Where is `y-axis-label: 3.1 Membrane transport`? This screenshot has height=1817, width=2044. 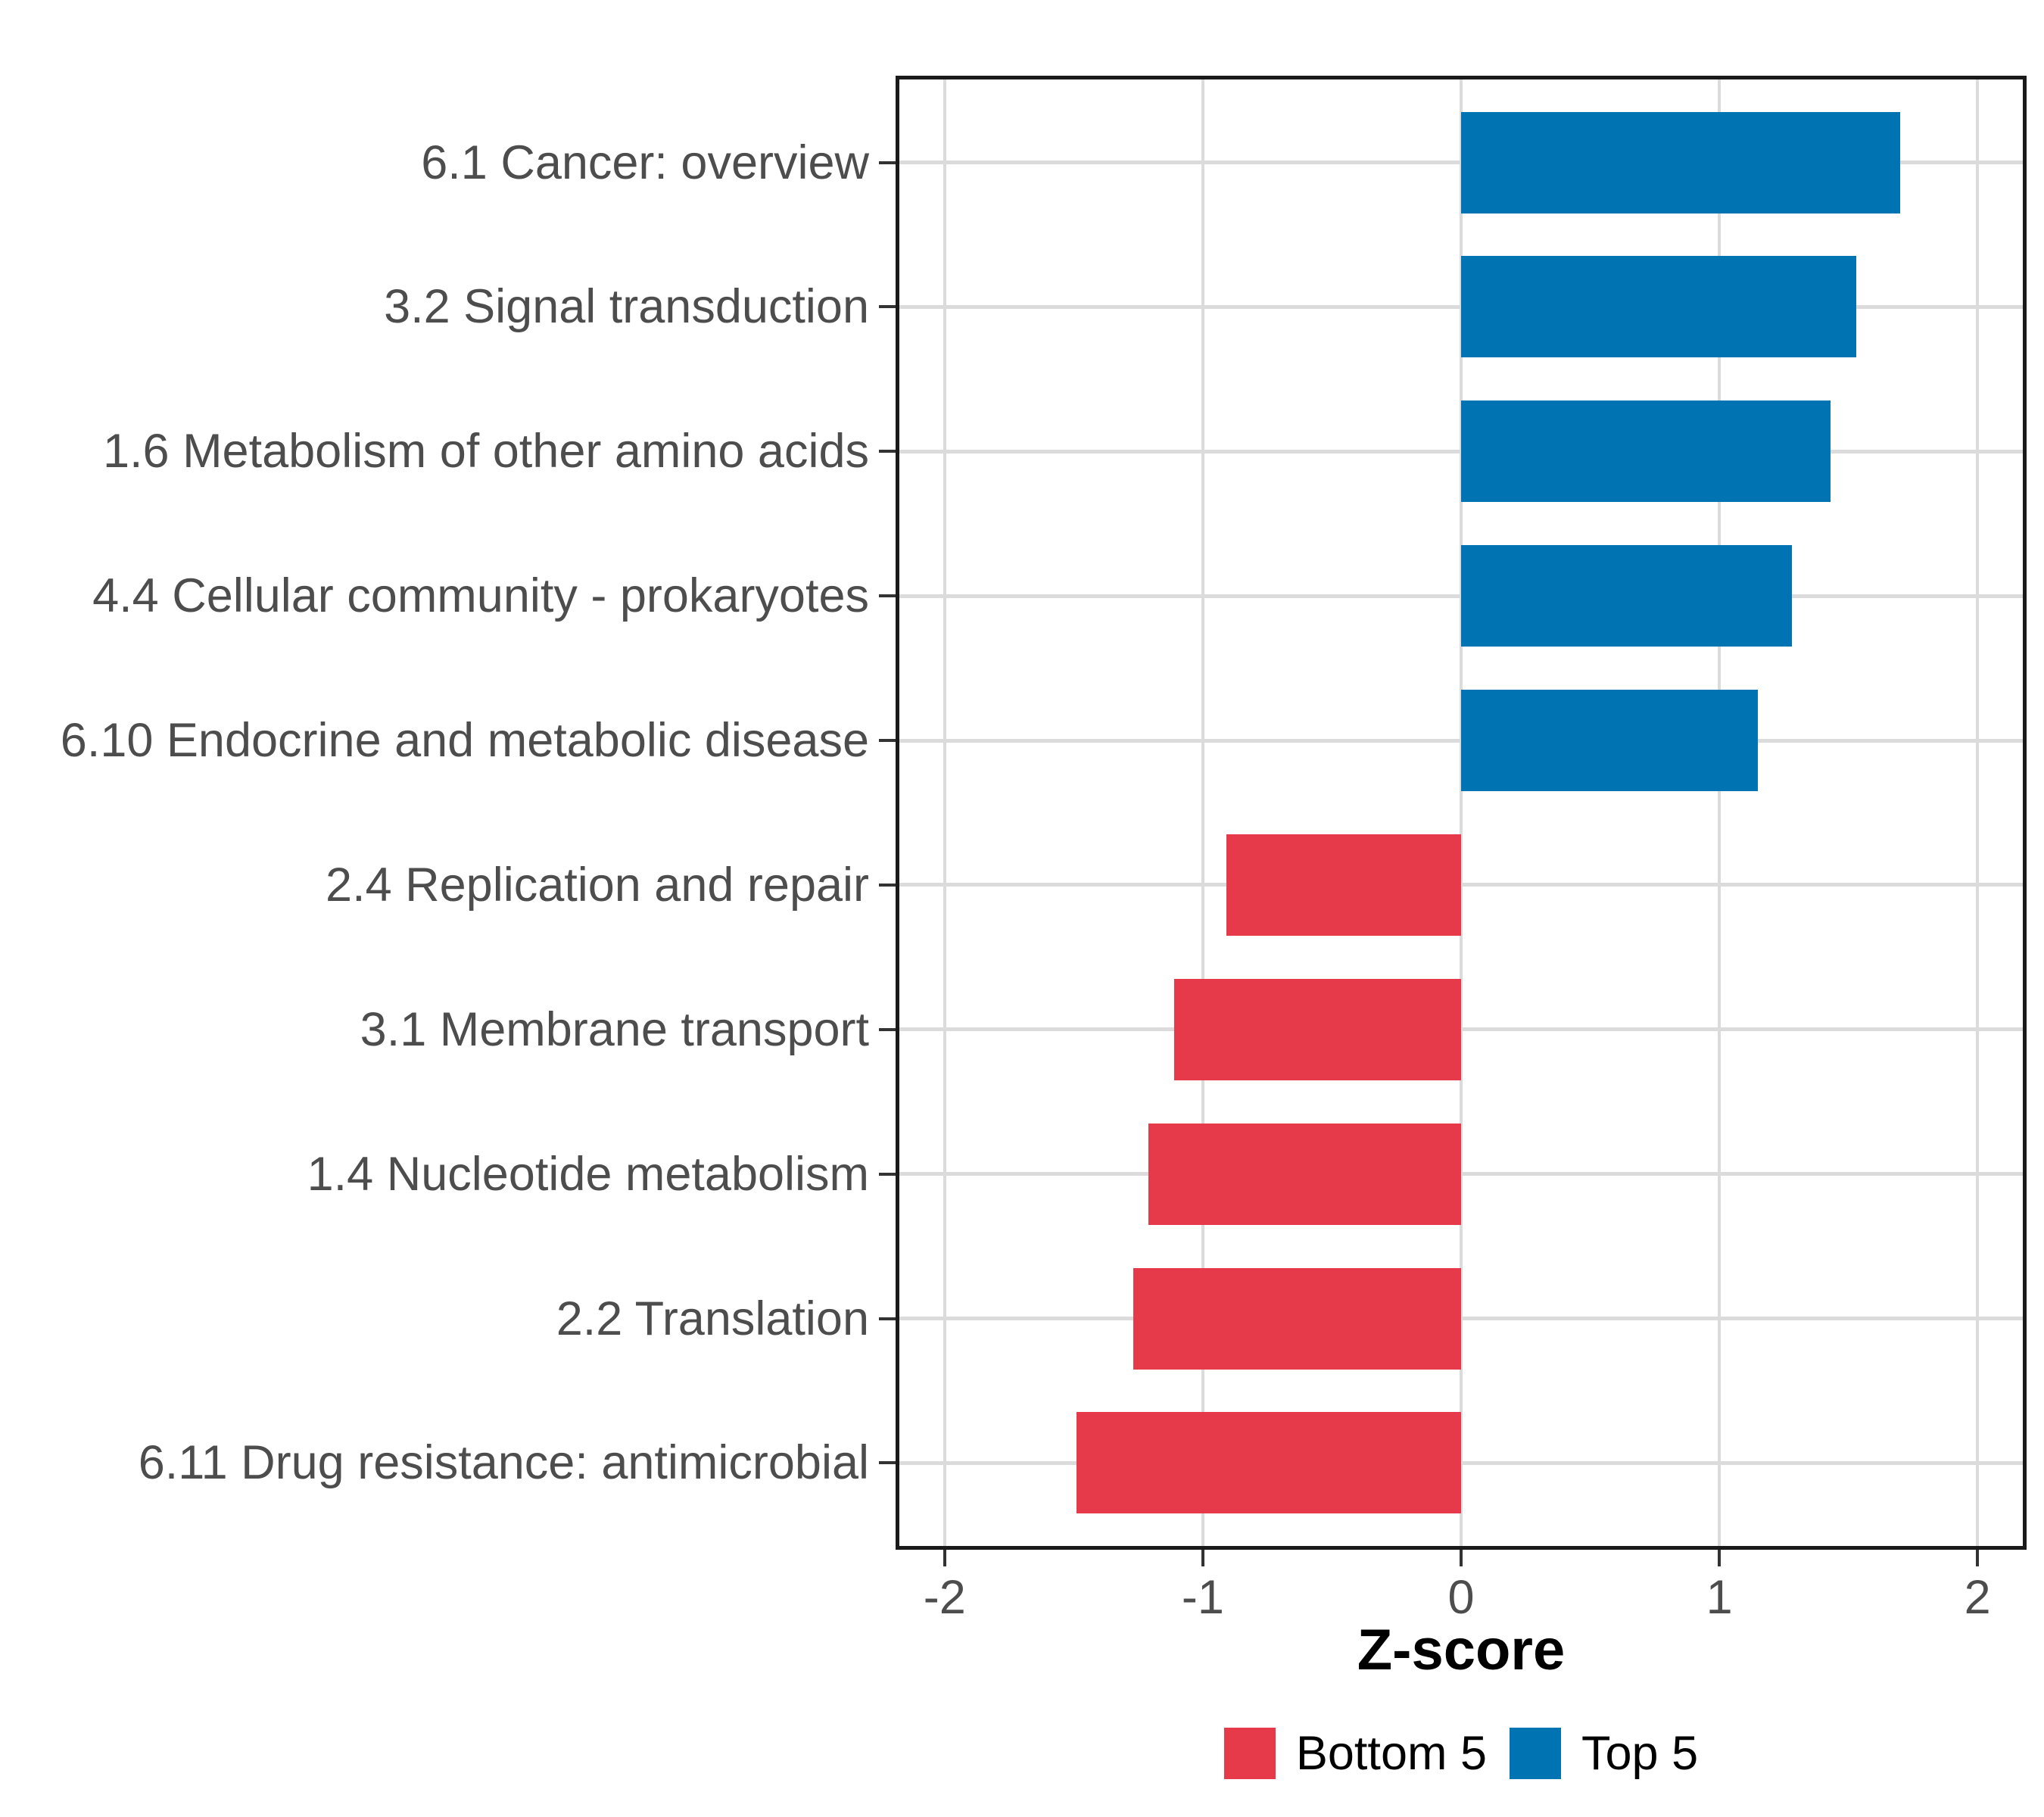
y-axis-label: 3.1 Membrane transport is located at coordinates (614, 1029).